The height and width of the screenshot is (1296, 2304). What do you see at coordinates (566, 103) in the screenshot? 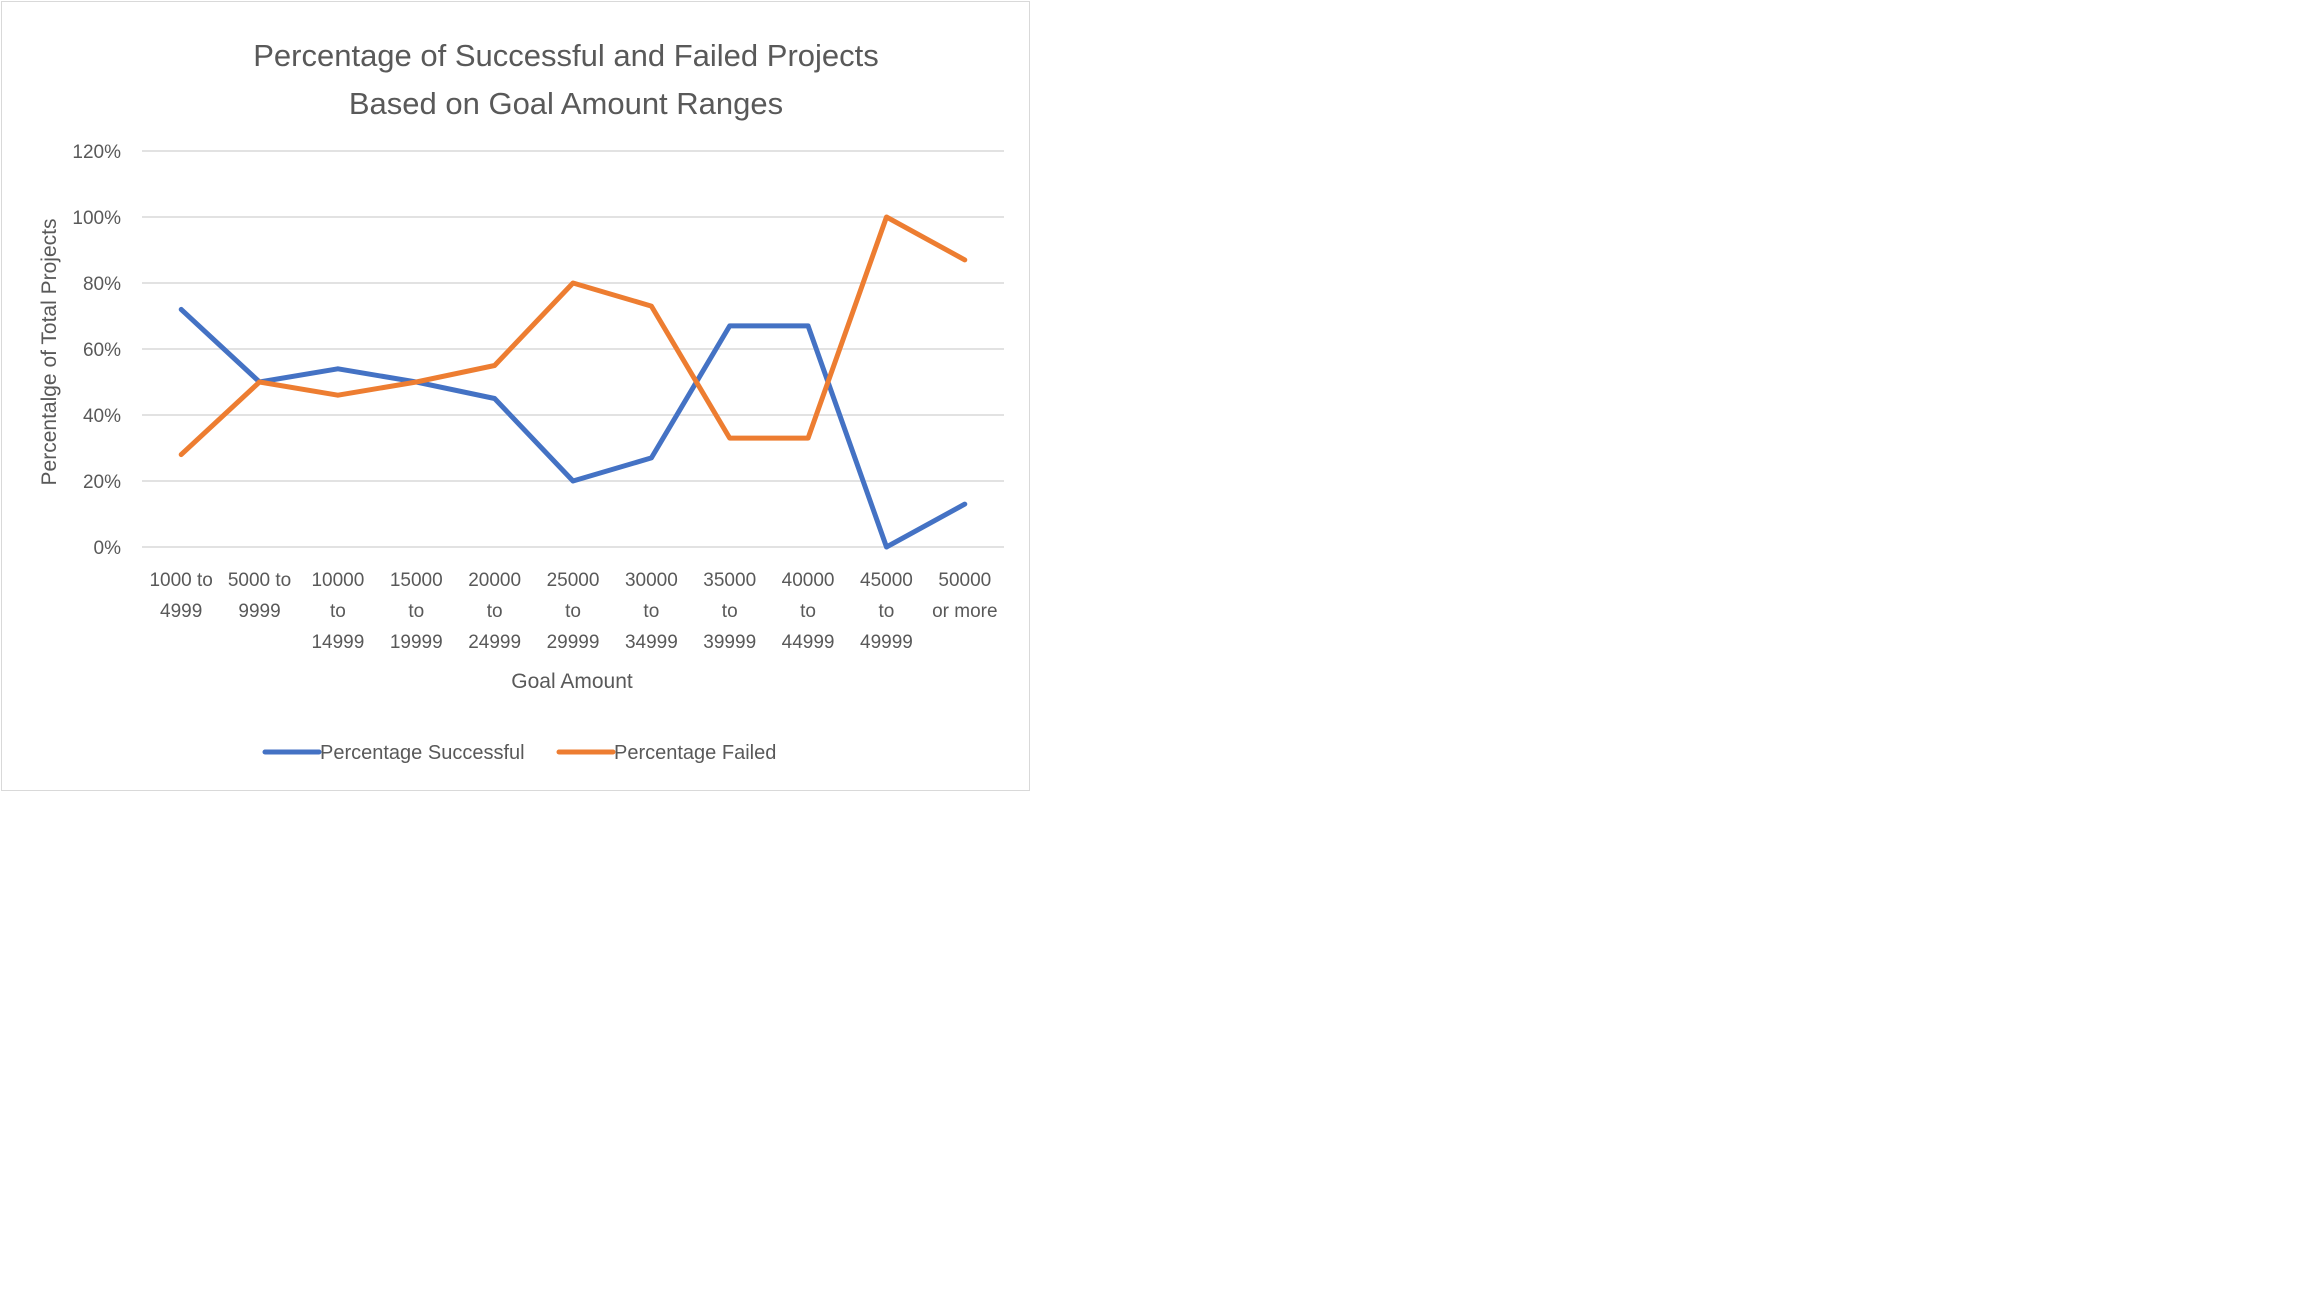
I see `chart-title-line-2: Based on Goal Amount Ranges` at bounding box center [566, 103].